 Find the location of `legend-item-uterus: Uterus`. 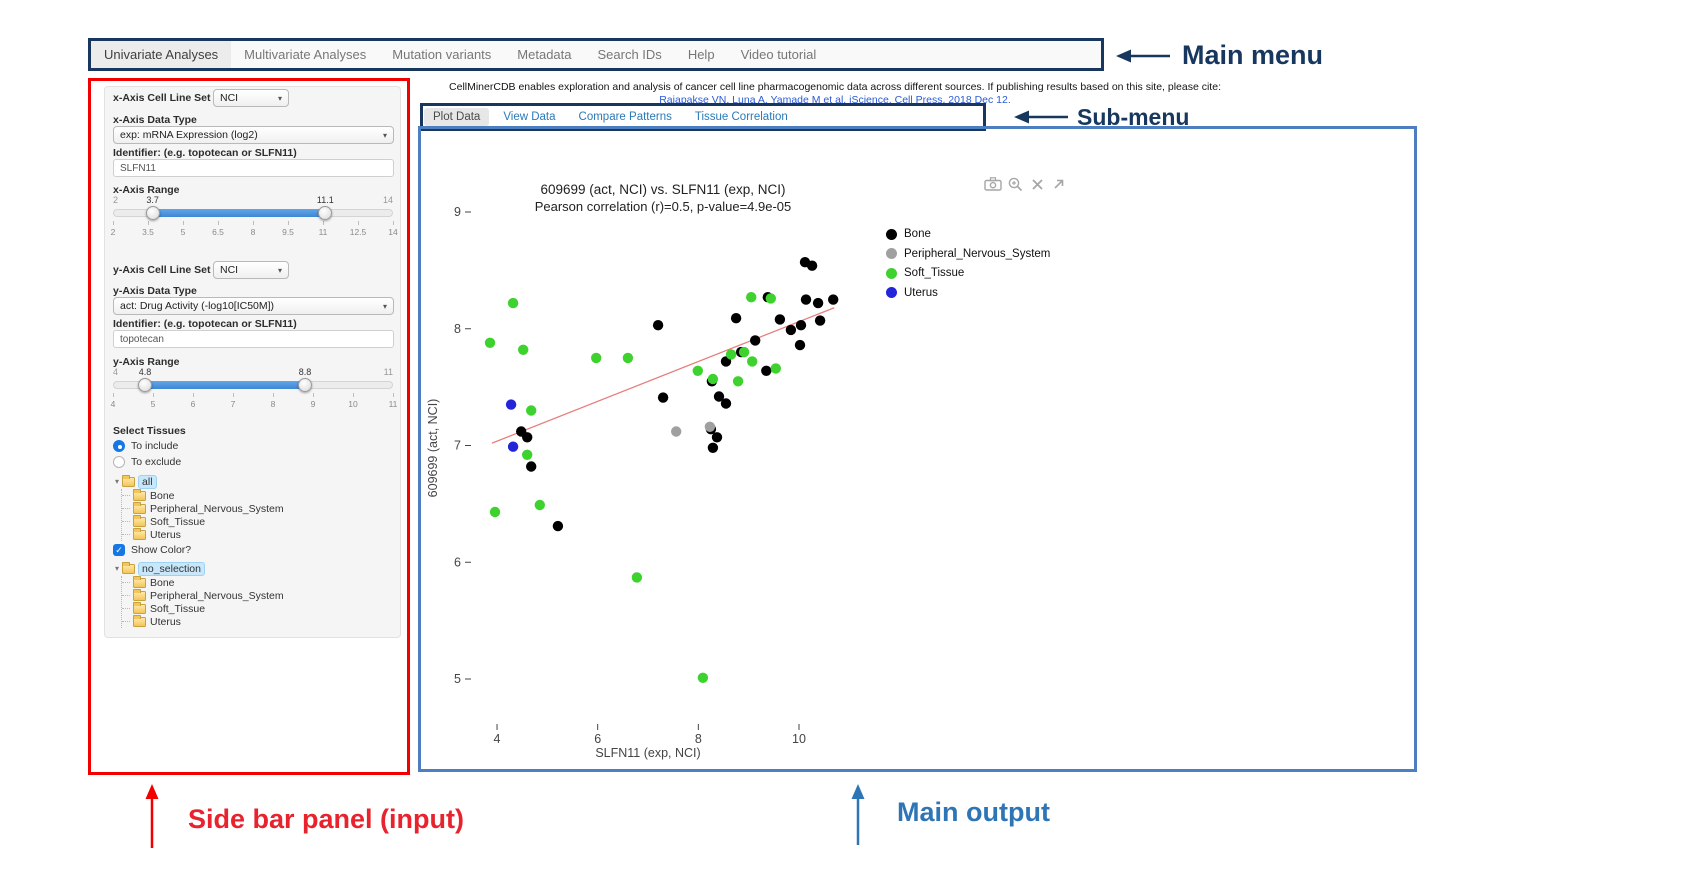

legend-item-uterus: Uterus is located at coordinates (968, 293).